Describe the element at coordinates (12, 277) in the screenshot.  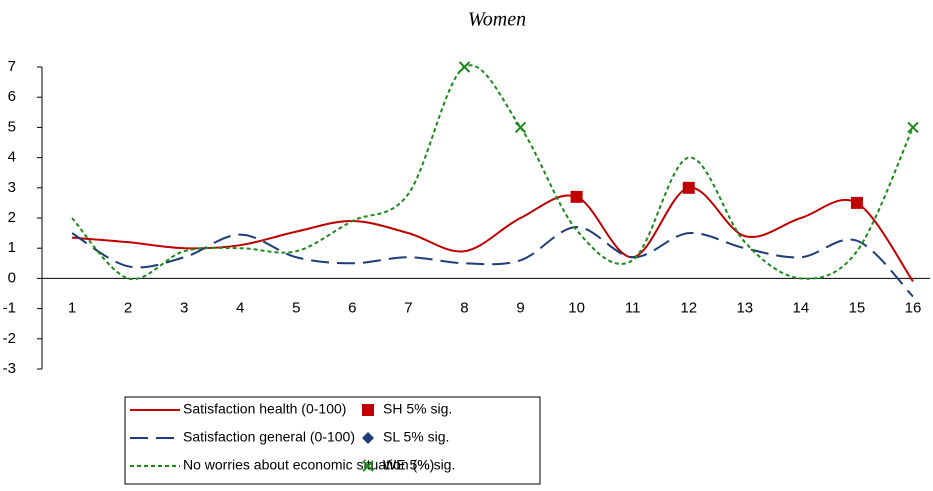
I see `y-tick-label: 0` at that location.